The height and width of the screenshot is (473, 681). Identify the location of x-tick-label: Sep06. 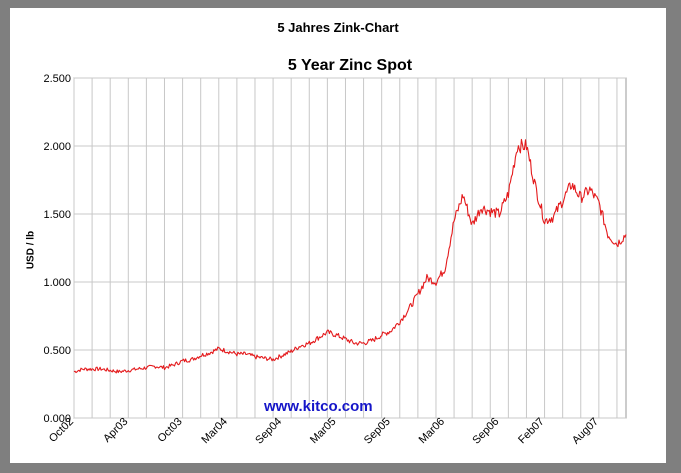
(485, 431).